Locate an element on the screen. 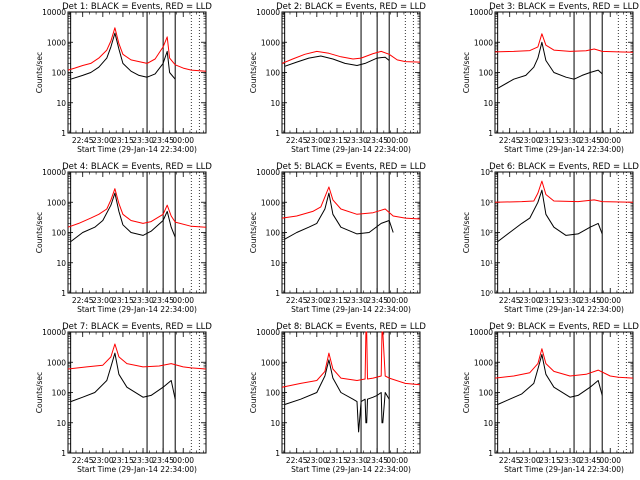 The height and width of the screenshot is (480, 640). y-tick-label: 10¹ is located at coordinates (486, 263).